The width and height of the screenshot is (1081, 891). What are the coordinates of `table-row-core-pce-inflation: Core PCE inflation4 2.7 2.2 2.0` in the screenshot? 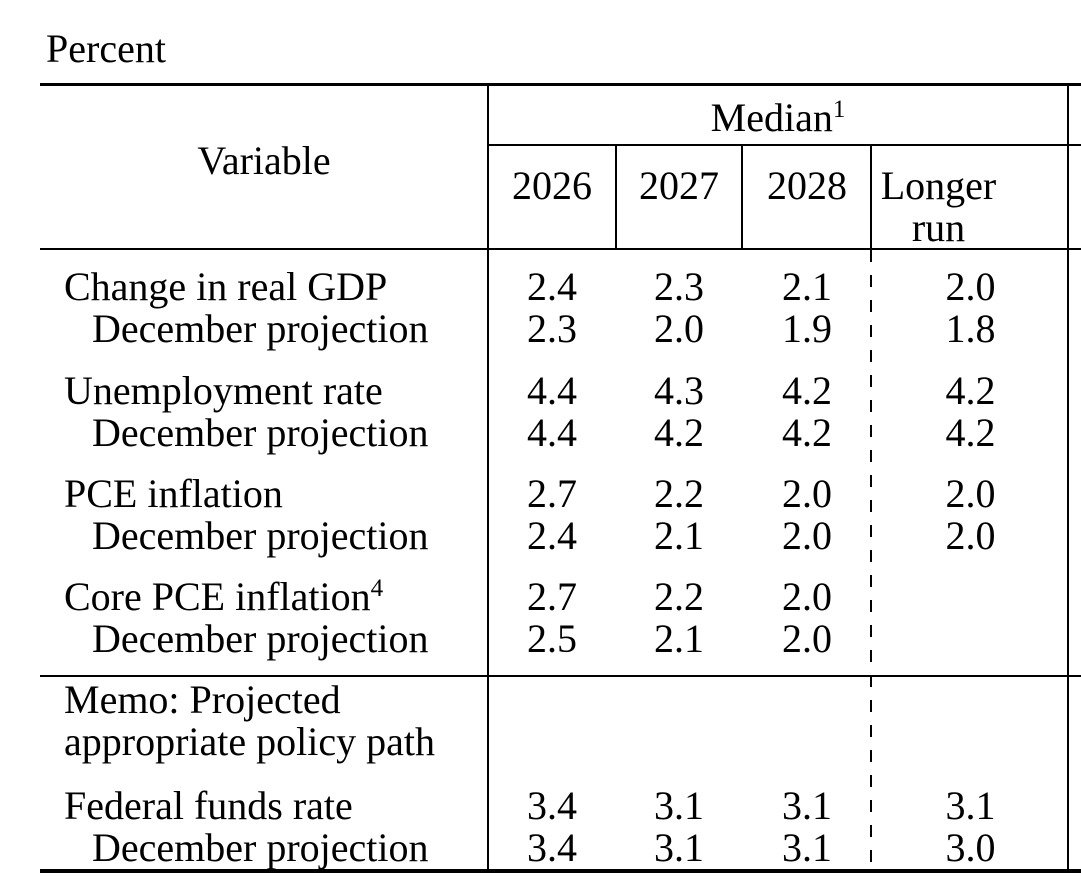 It's located at (560, 597).